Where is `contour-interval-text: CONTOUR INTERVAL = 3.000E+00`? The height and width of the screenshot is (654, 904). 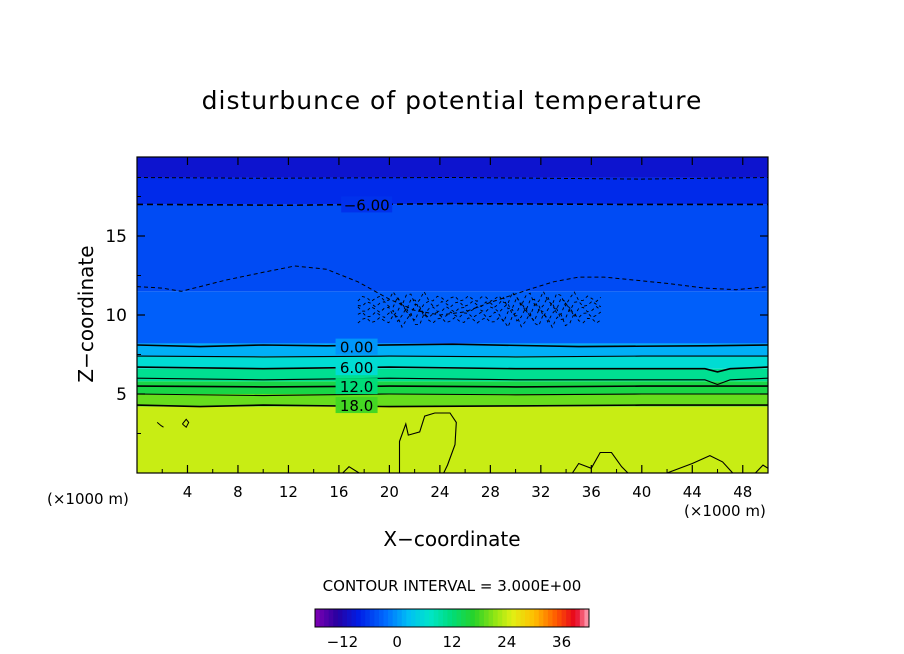
contour-interval-text: CONTOUR INTERVAL = 3.000E+00 is located at coordinates (452, 586).